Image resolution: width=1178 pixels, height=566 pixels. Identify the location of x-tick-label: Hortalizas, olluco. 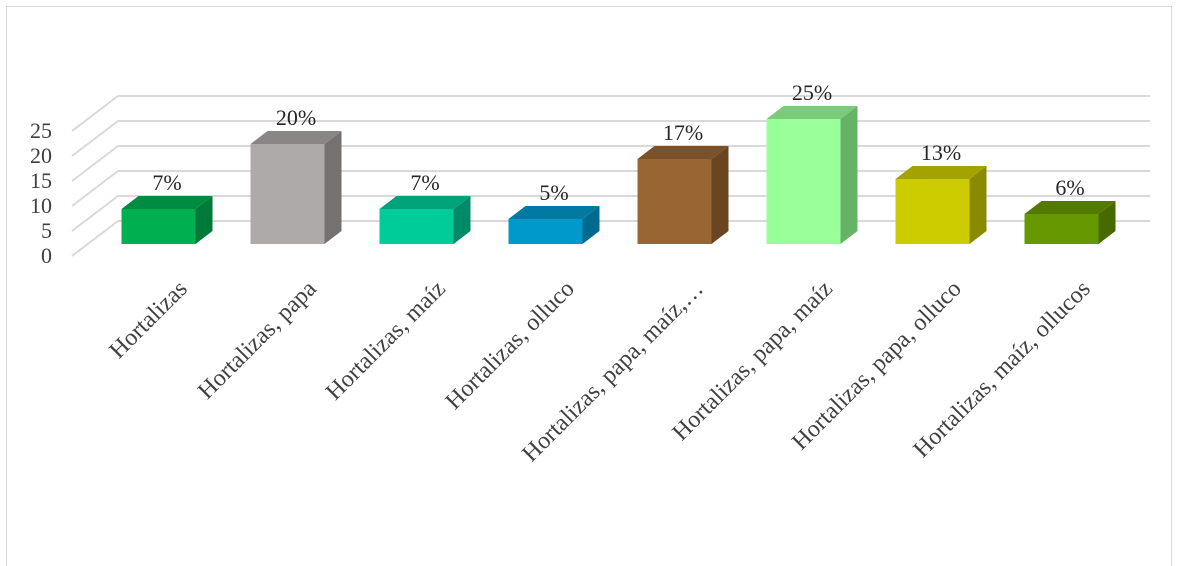
(510, 345).